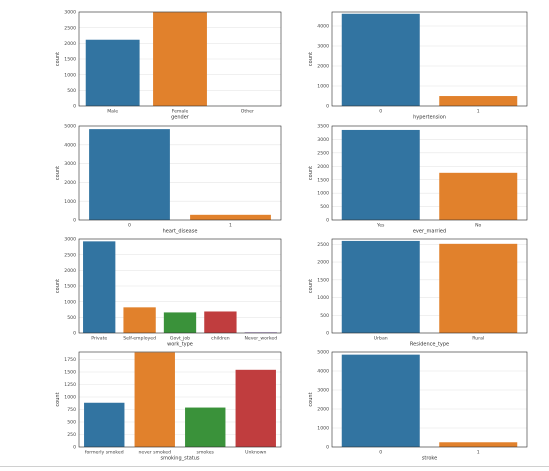  I want to click on x-axis-label: smoking_status, so click(179, 459).